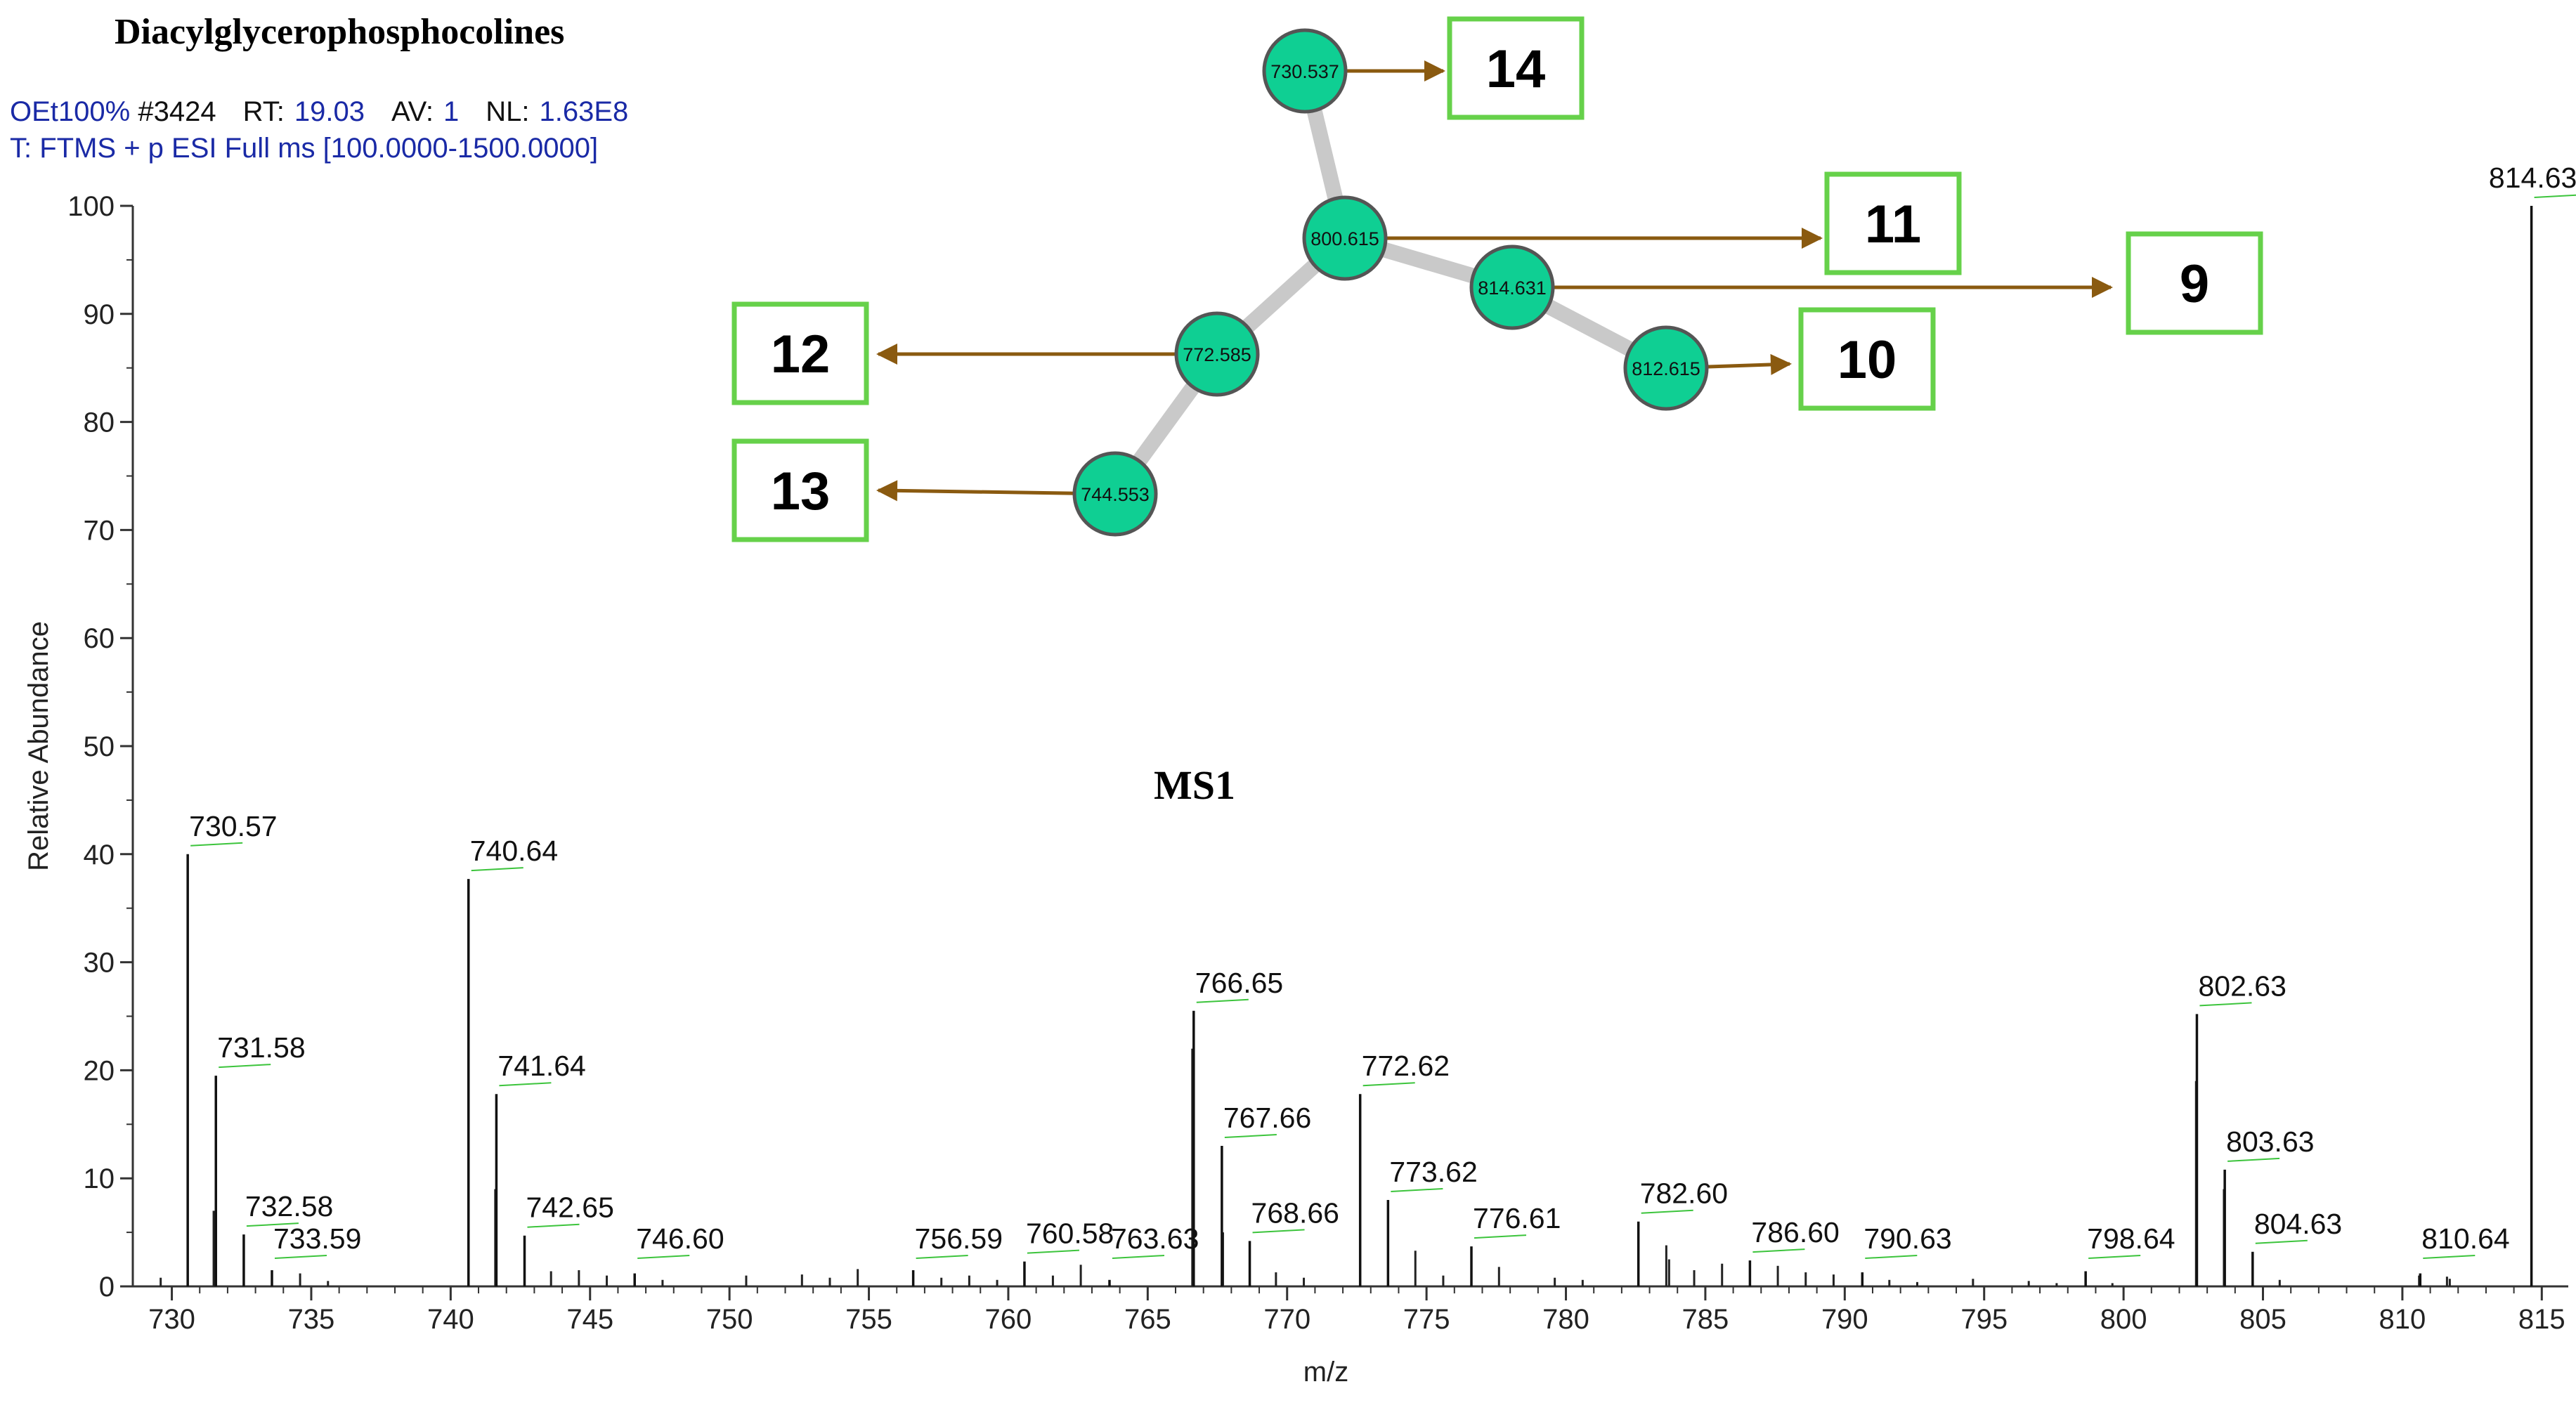  Describe the element at coordinates (99, 1070) in the screenshot. I see `y-tick-label: 20` at that location.